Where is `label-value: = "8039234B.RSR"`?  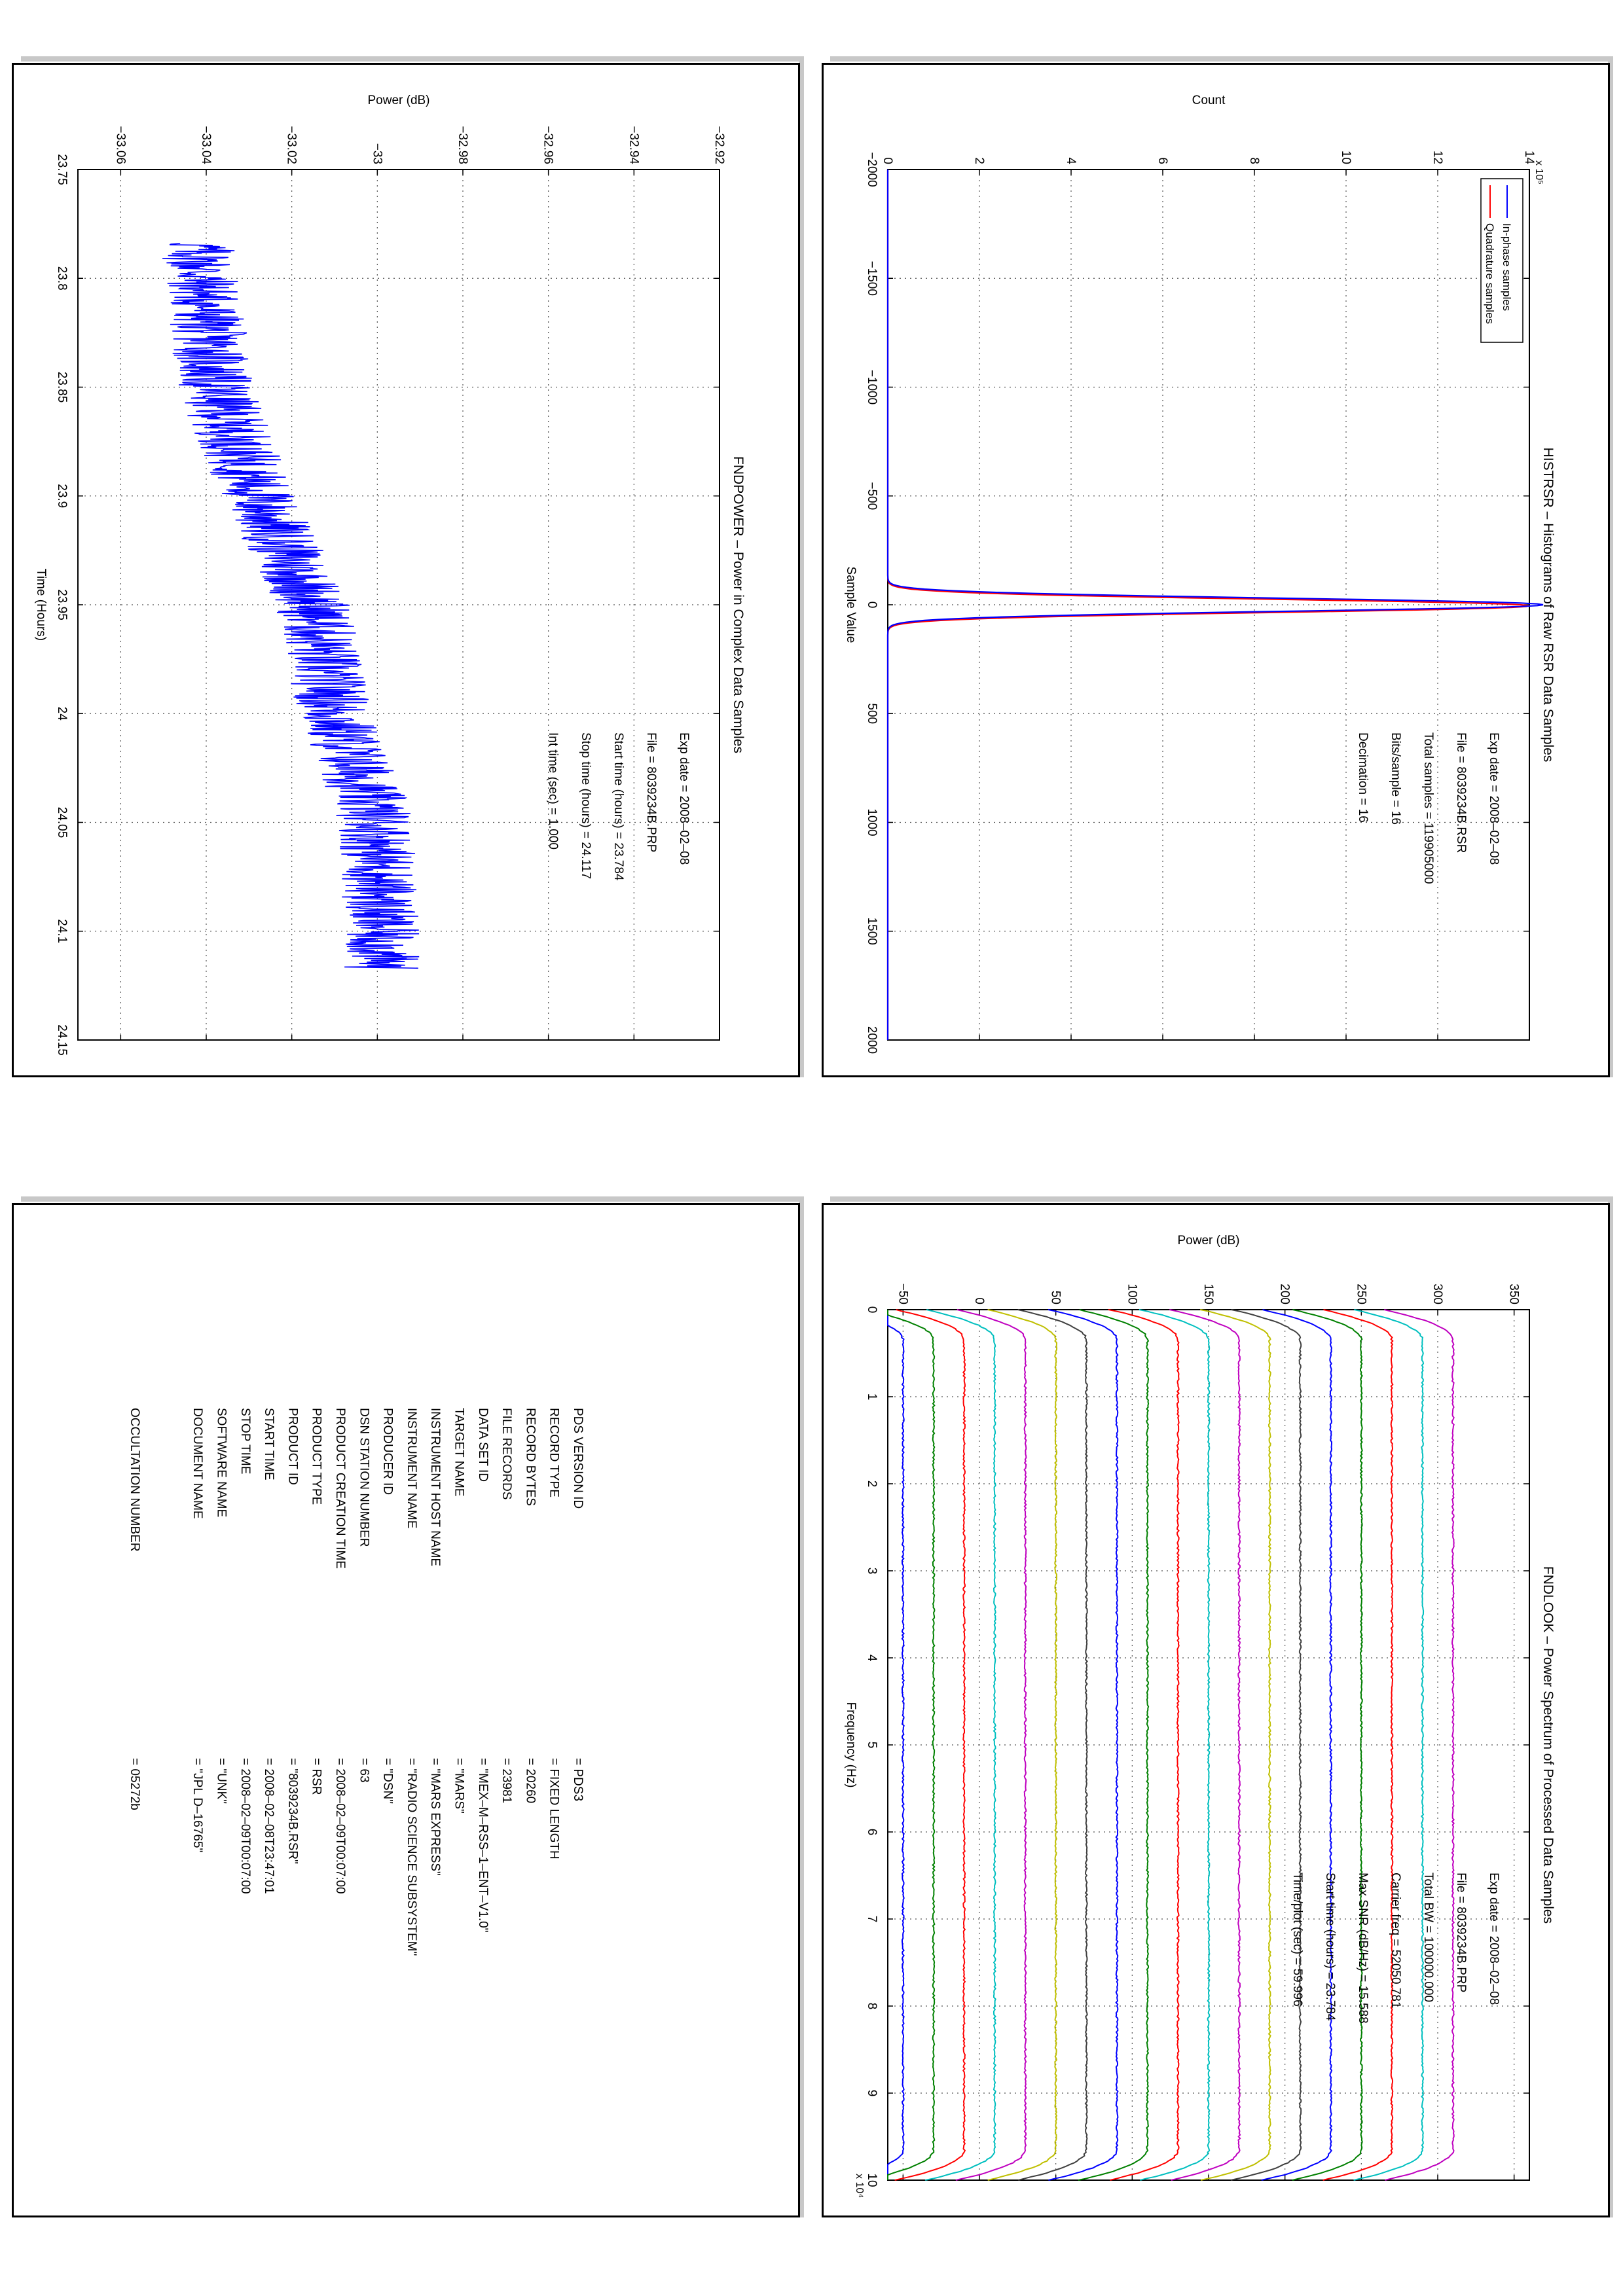 label-value: = "8039234B.RSR" is located at coordinates (292, 1811).